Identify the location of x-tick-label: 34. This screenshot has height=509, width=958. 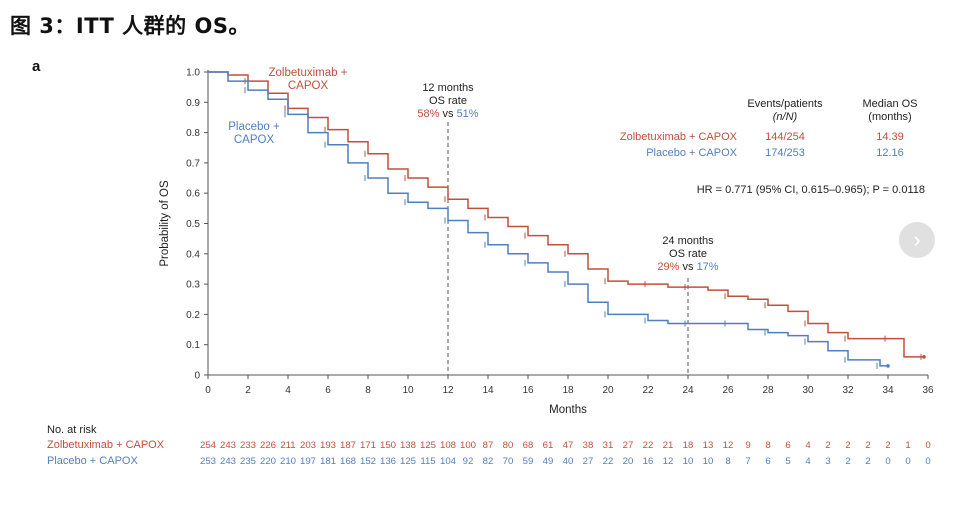
(888, 390).